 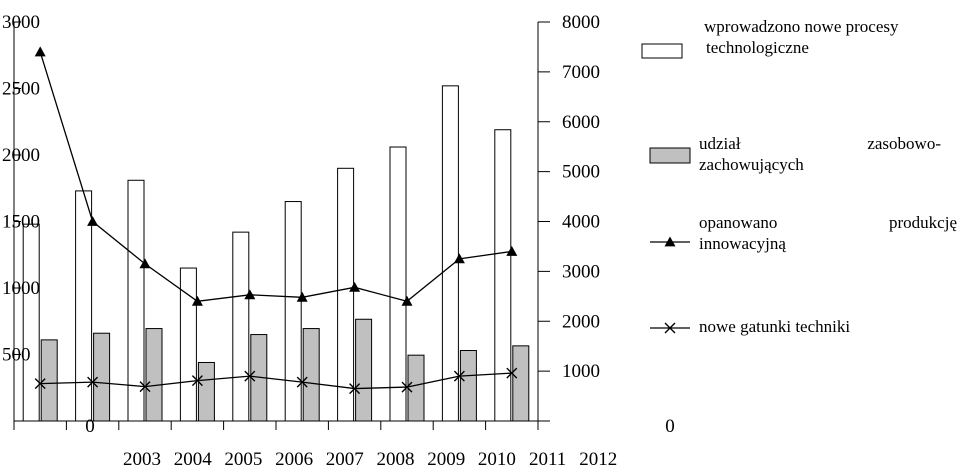 I want to click on x-tick-label: 2006, so click(x=294, y=458).